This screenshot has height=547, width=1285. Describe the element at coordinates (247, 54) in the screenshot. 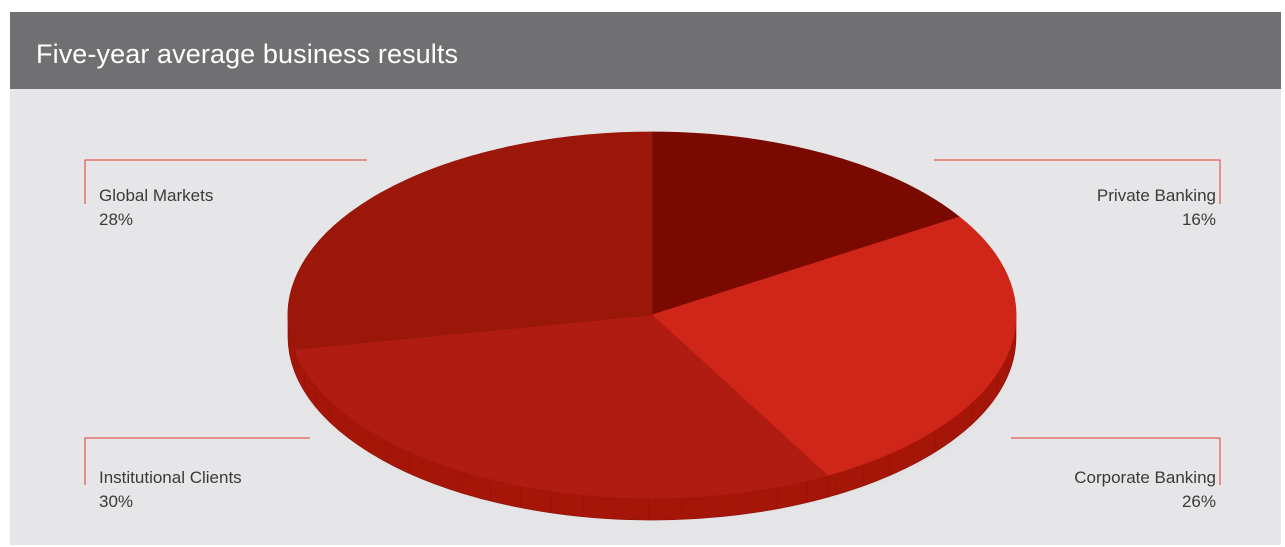

I see `chart-title: Five-year average business results` at that location.